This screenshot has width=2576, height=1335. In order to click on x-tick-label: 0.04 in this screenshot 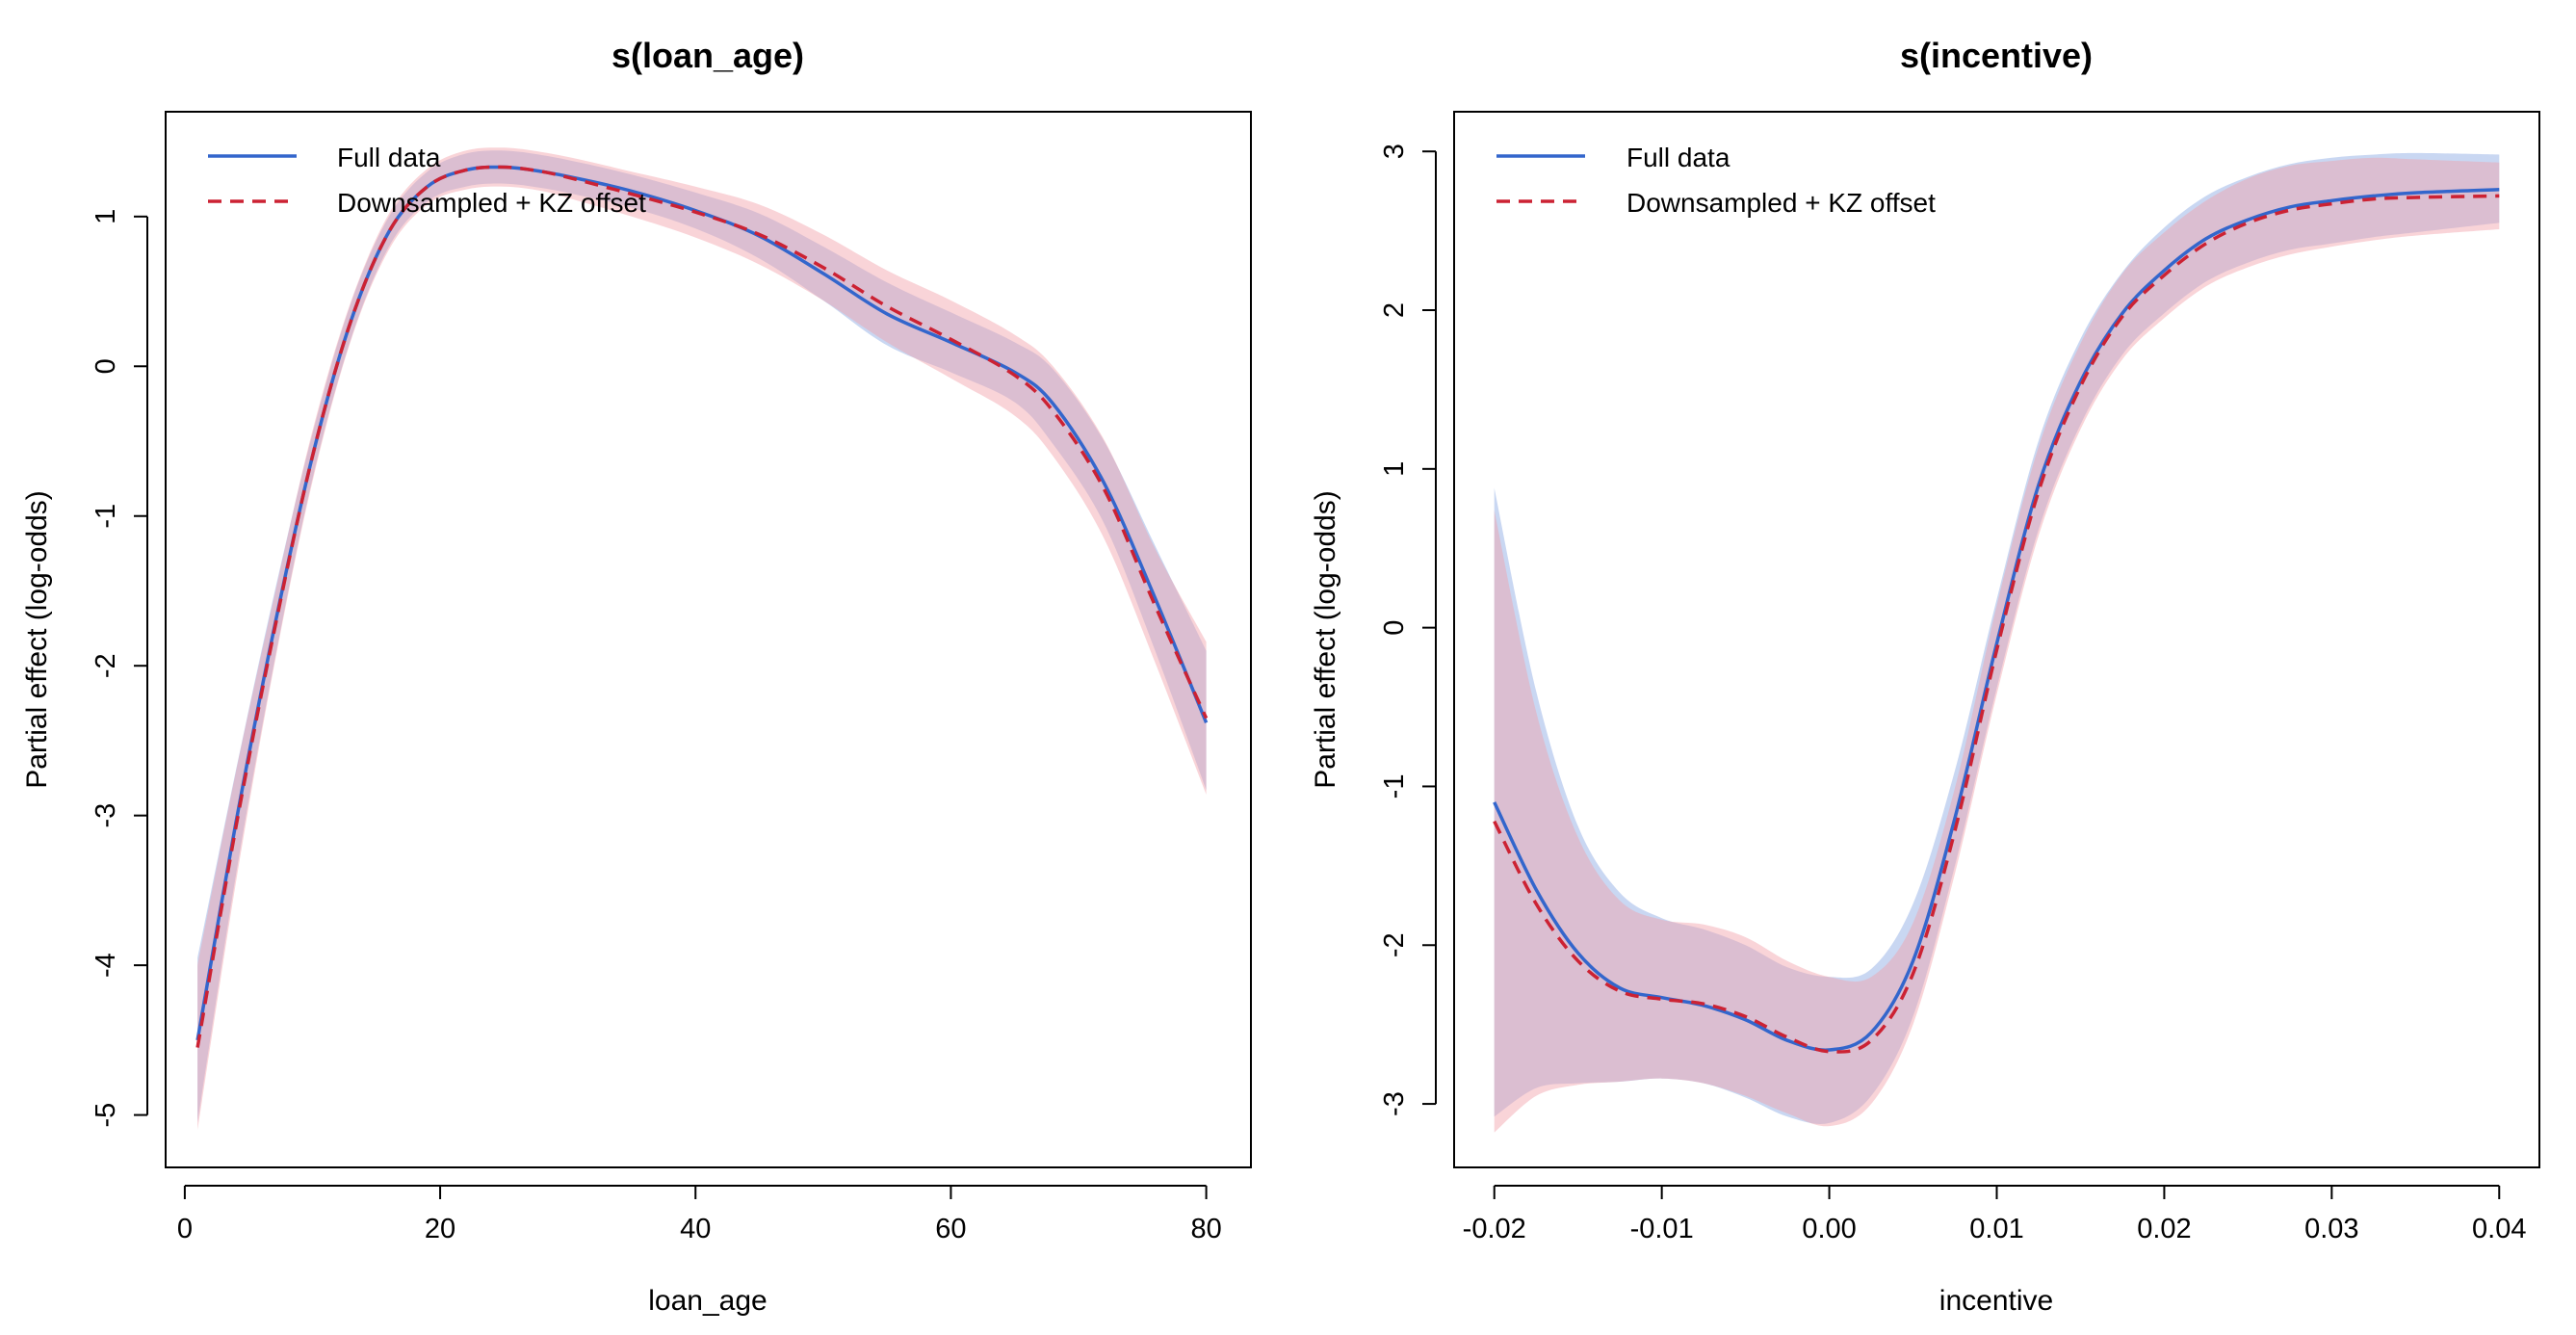, I will do `click(2499, 1229)`.